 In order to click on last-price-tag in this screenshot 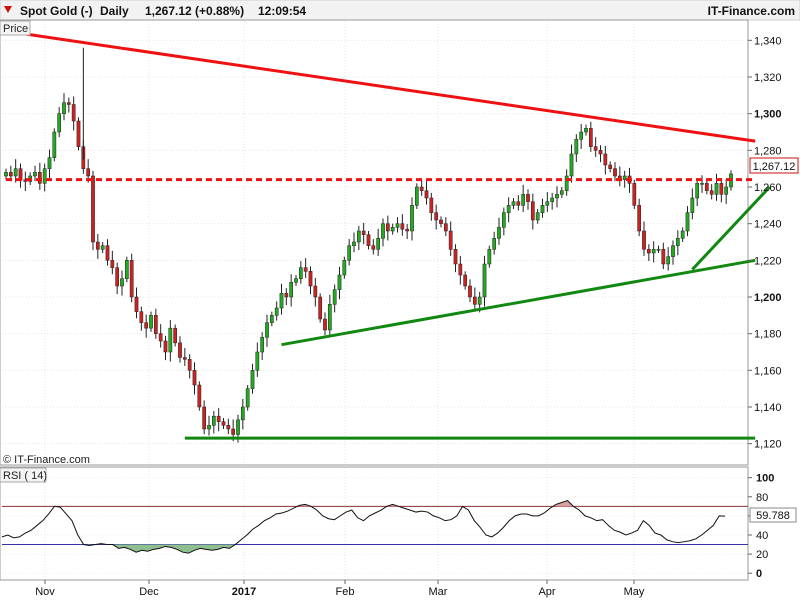, I will do `click(774, 165)`.